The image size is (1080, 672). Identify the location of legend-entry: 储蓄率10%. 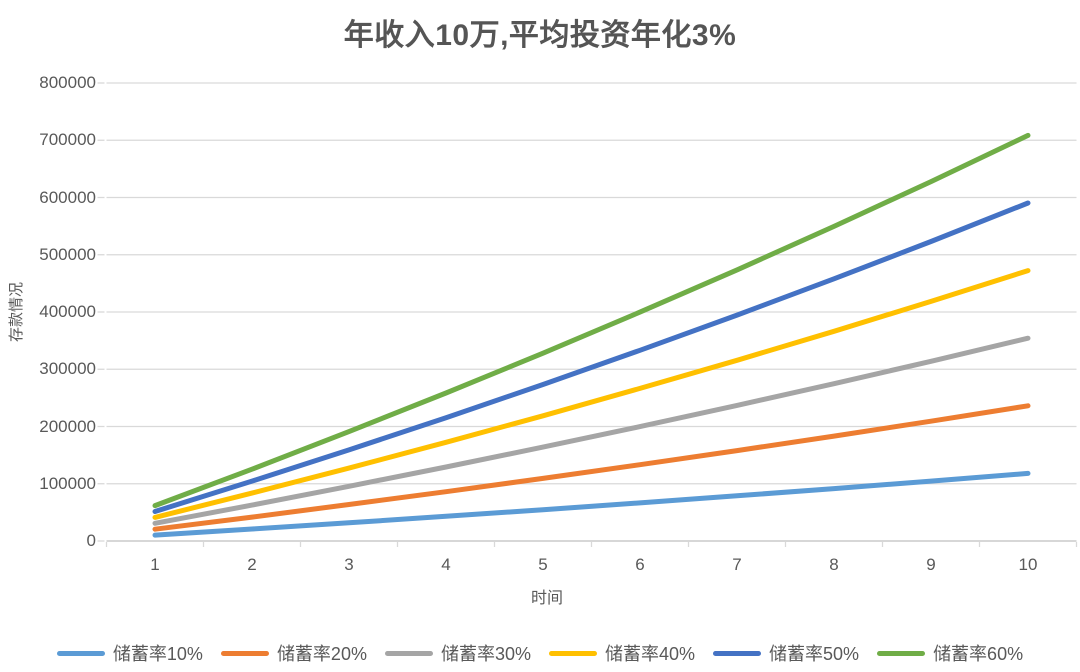
(129, 653).